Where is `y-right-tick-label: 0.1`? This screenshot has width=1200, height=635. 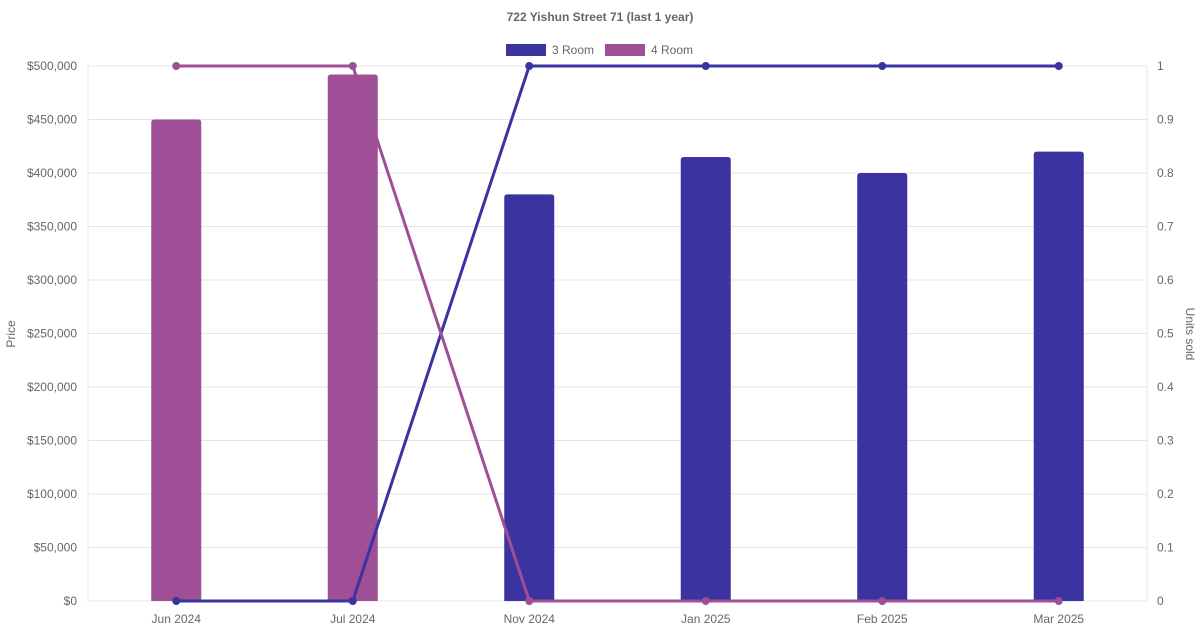
y-right-tick-label: 0.1 is located at coordinates (1165, 548).